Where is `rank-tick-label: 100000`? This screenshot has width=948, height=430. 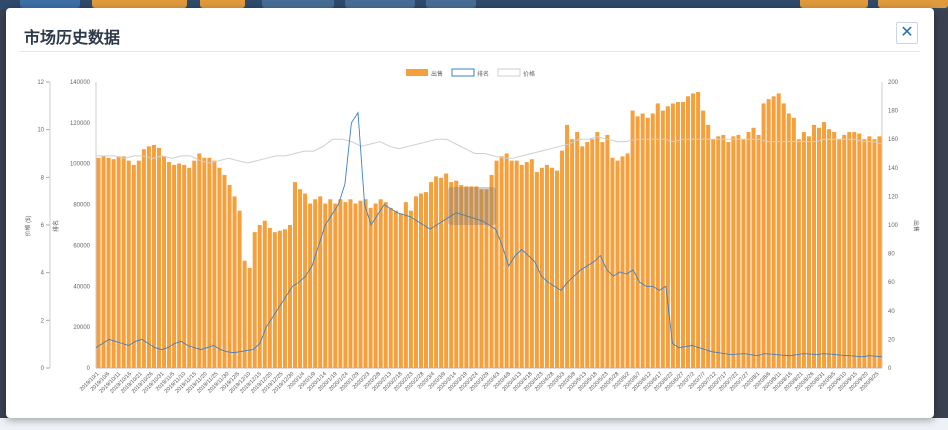 rank-tick-label: 100000 is located at coordinates (80, 165).